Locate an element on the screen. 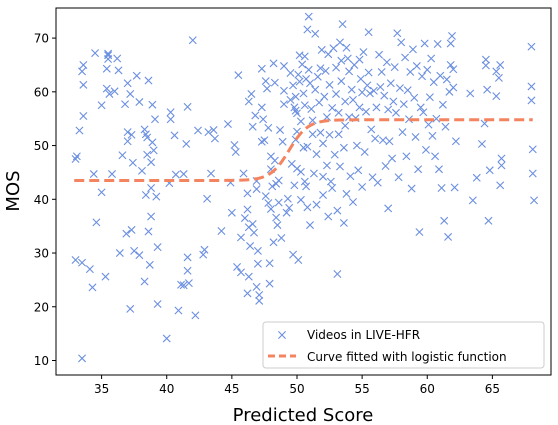 This screenshot has height=425, width=558. y-axis-label: MOS is located at coordinates (13, 190).